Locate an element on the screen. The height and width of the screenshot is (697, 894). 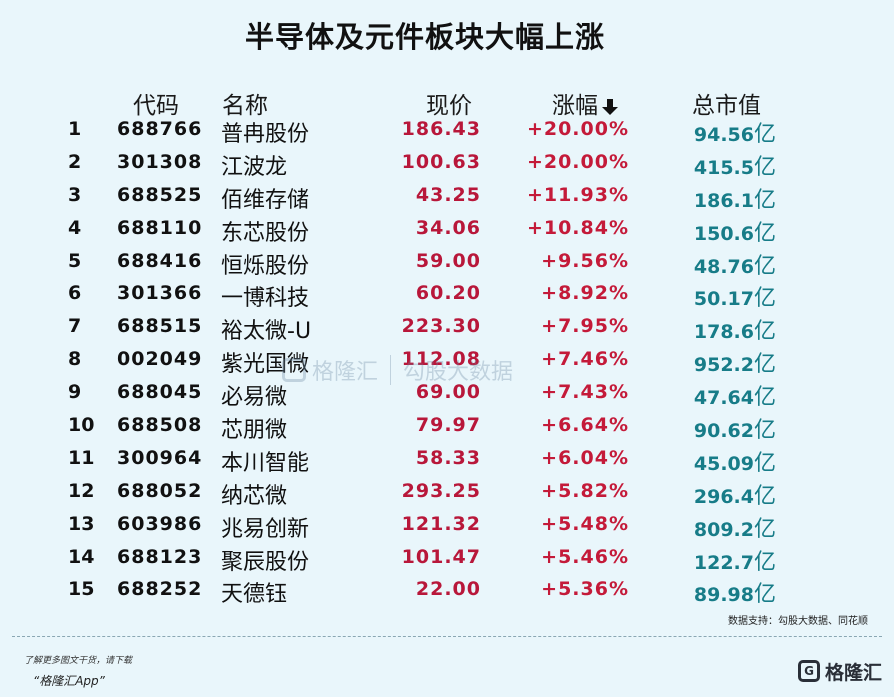
table-row: 14 688123 聚辰股份 101.47 +5.46% 122.7亿 is located at coordinates (447, 559).